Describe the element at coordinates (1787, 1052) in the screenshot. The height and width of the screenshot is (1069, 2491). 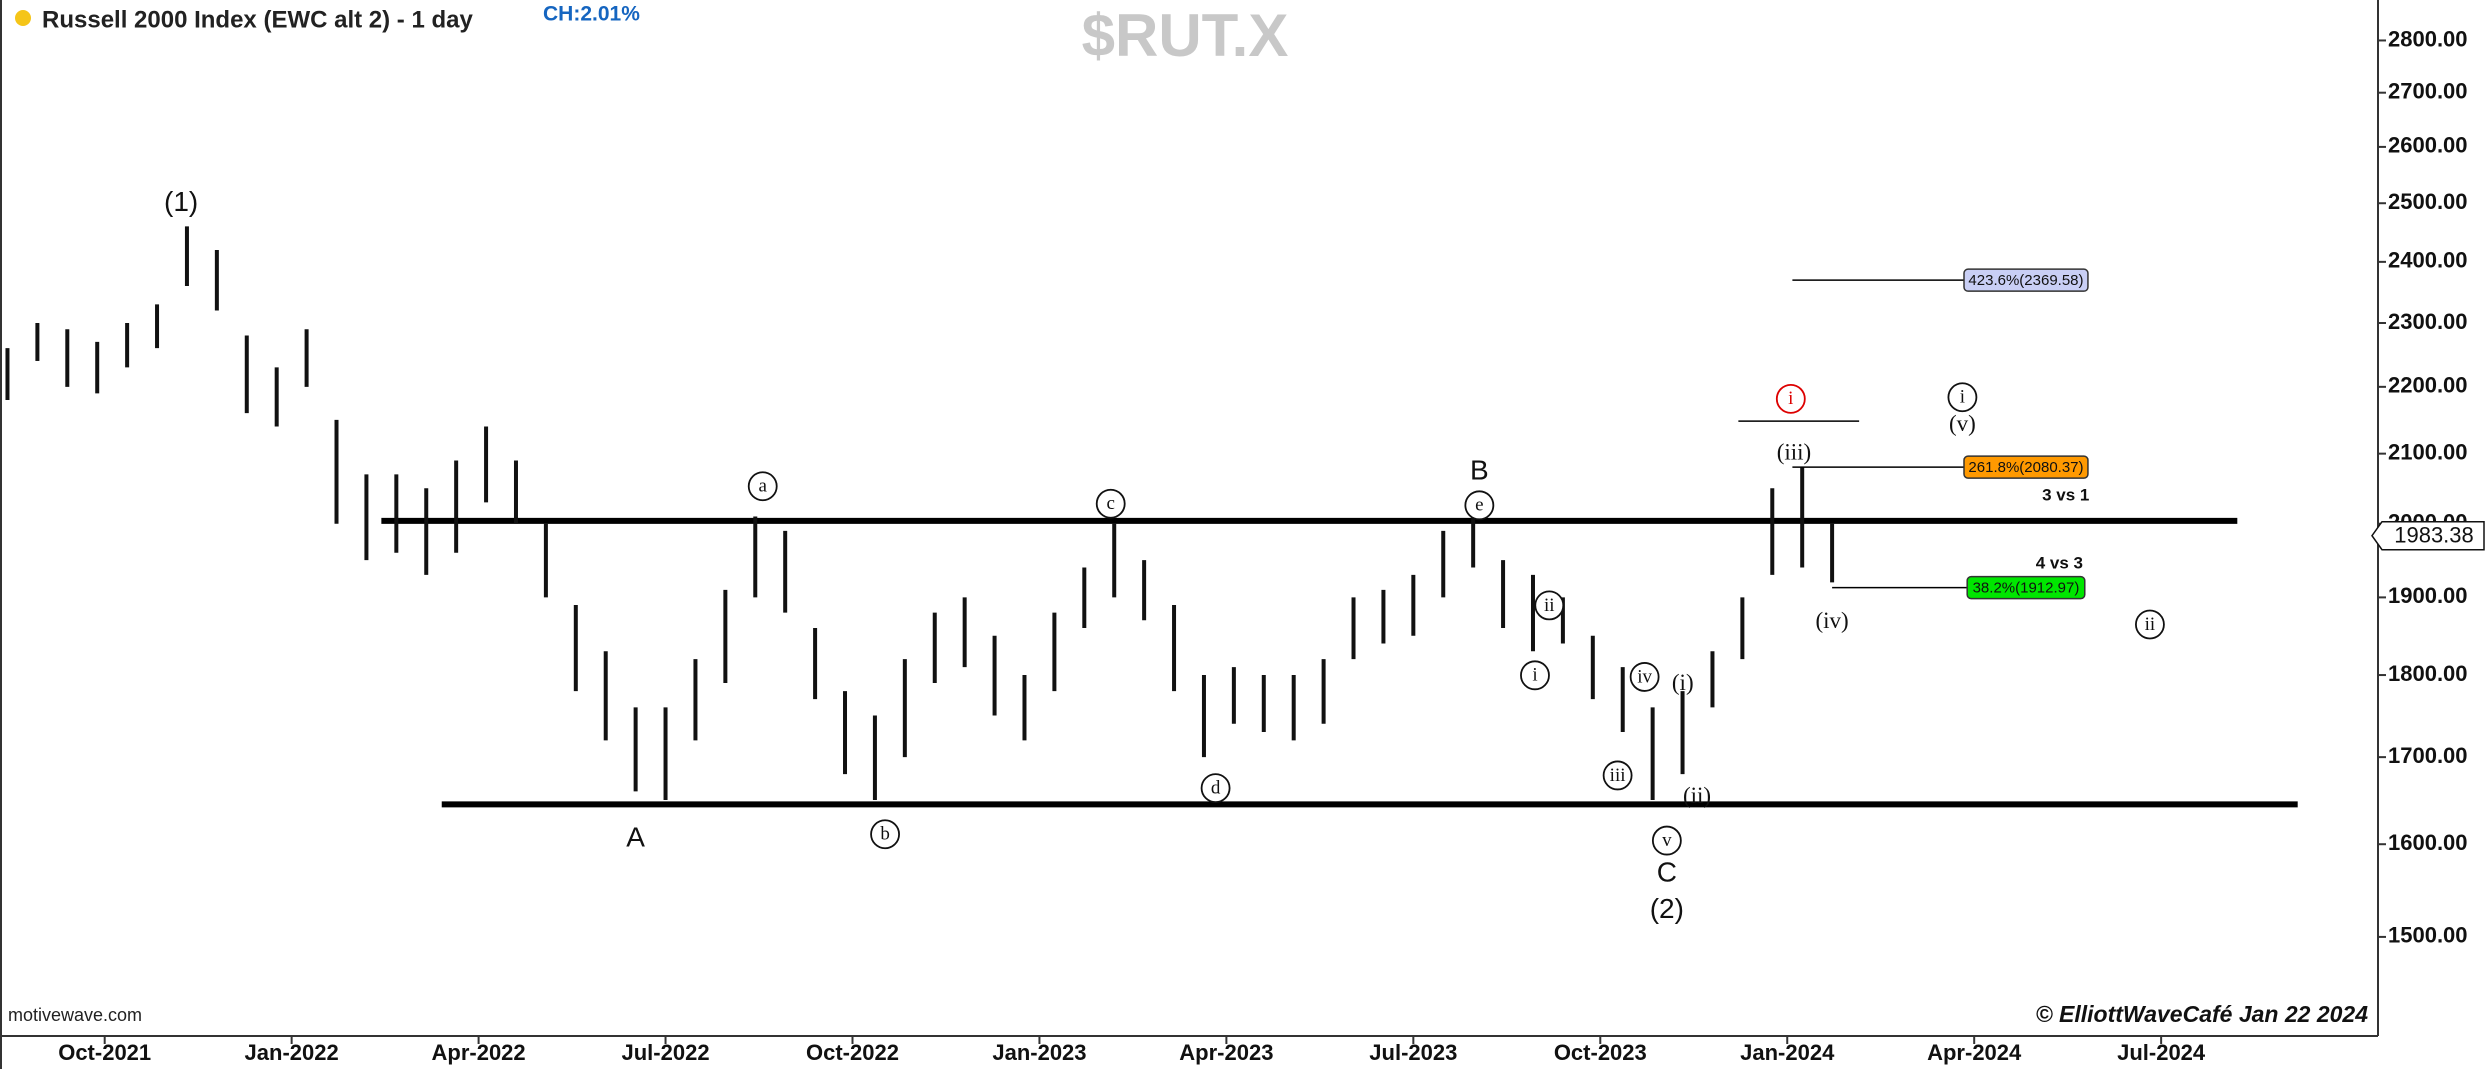
I see `x-tick-label: Jan-2024` at that location.